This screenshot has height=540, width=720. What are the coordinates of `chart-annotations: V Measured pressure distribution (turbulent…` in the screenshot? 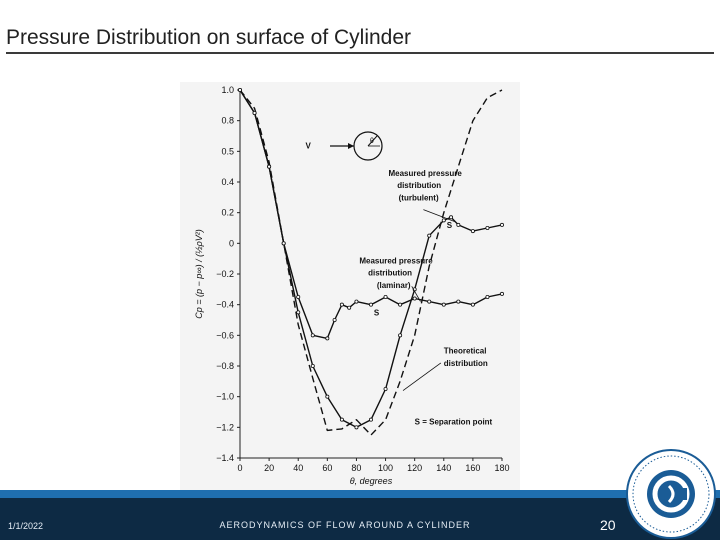 It's located at (399, 283).